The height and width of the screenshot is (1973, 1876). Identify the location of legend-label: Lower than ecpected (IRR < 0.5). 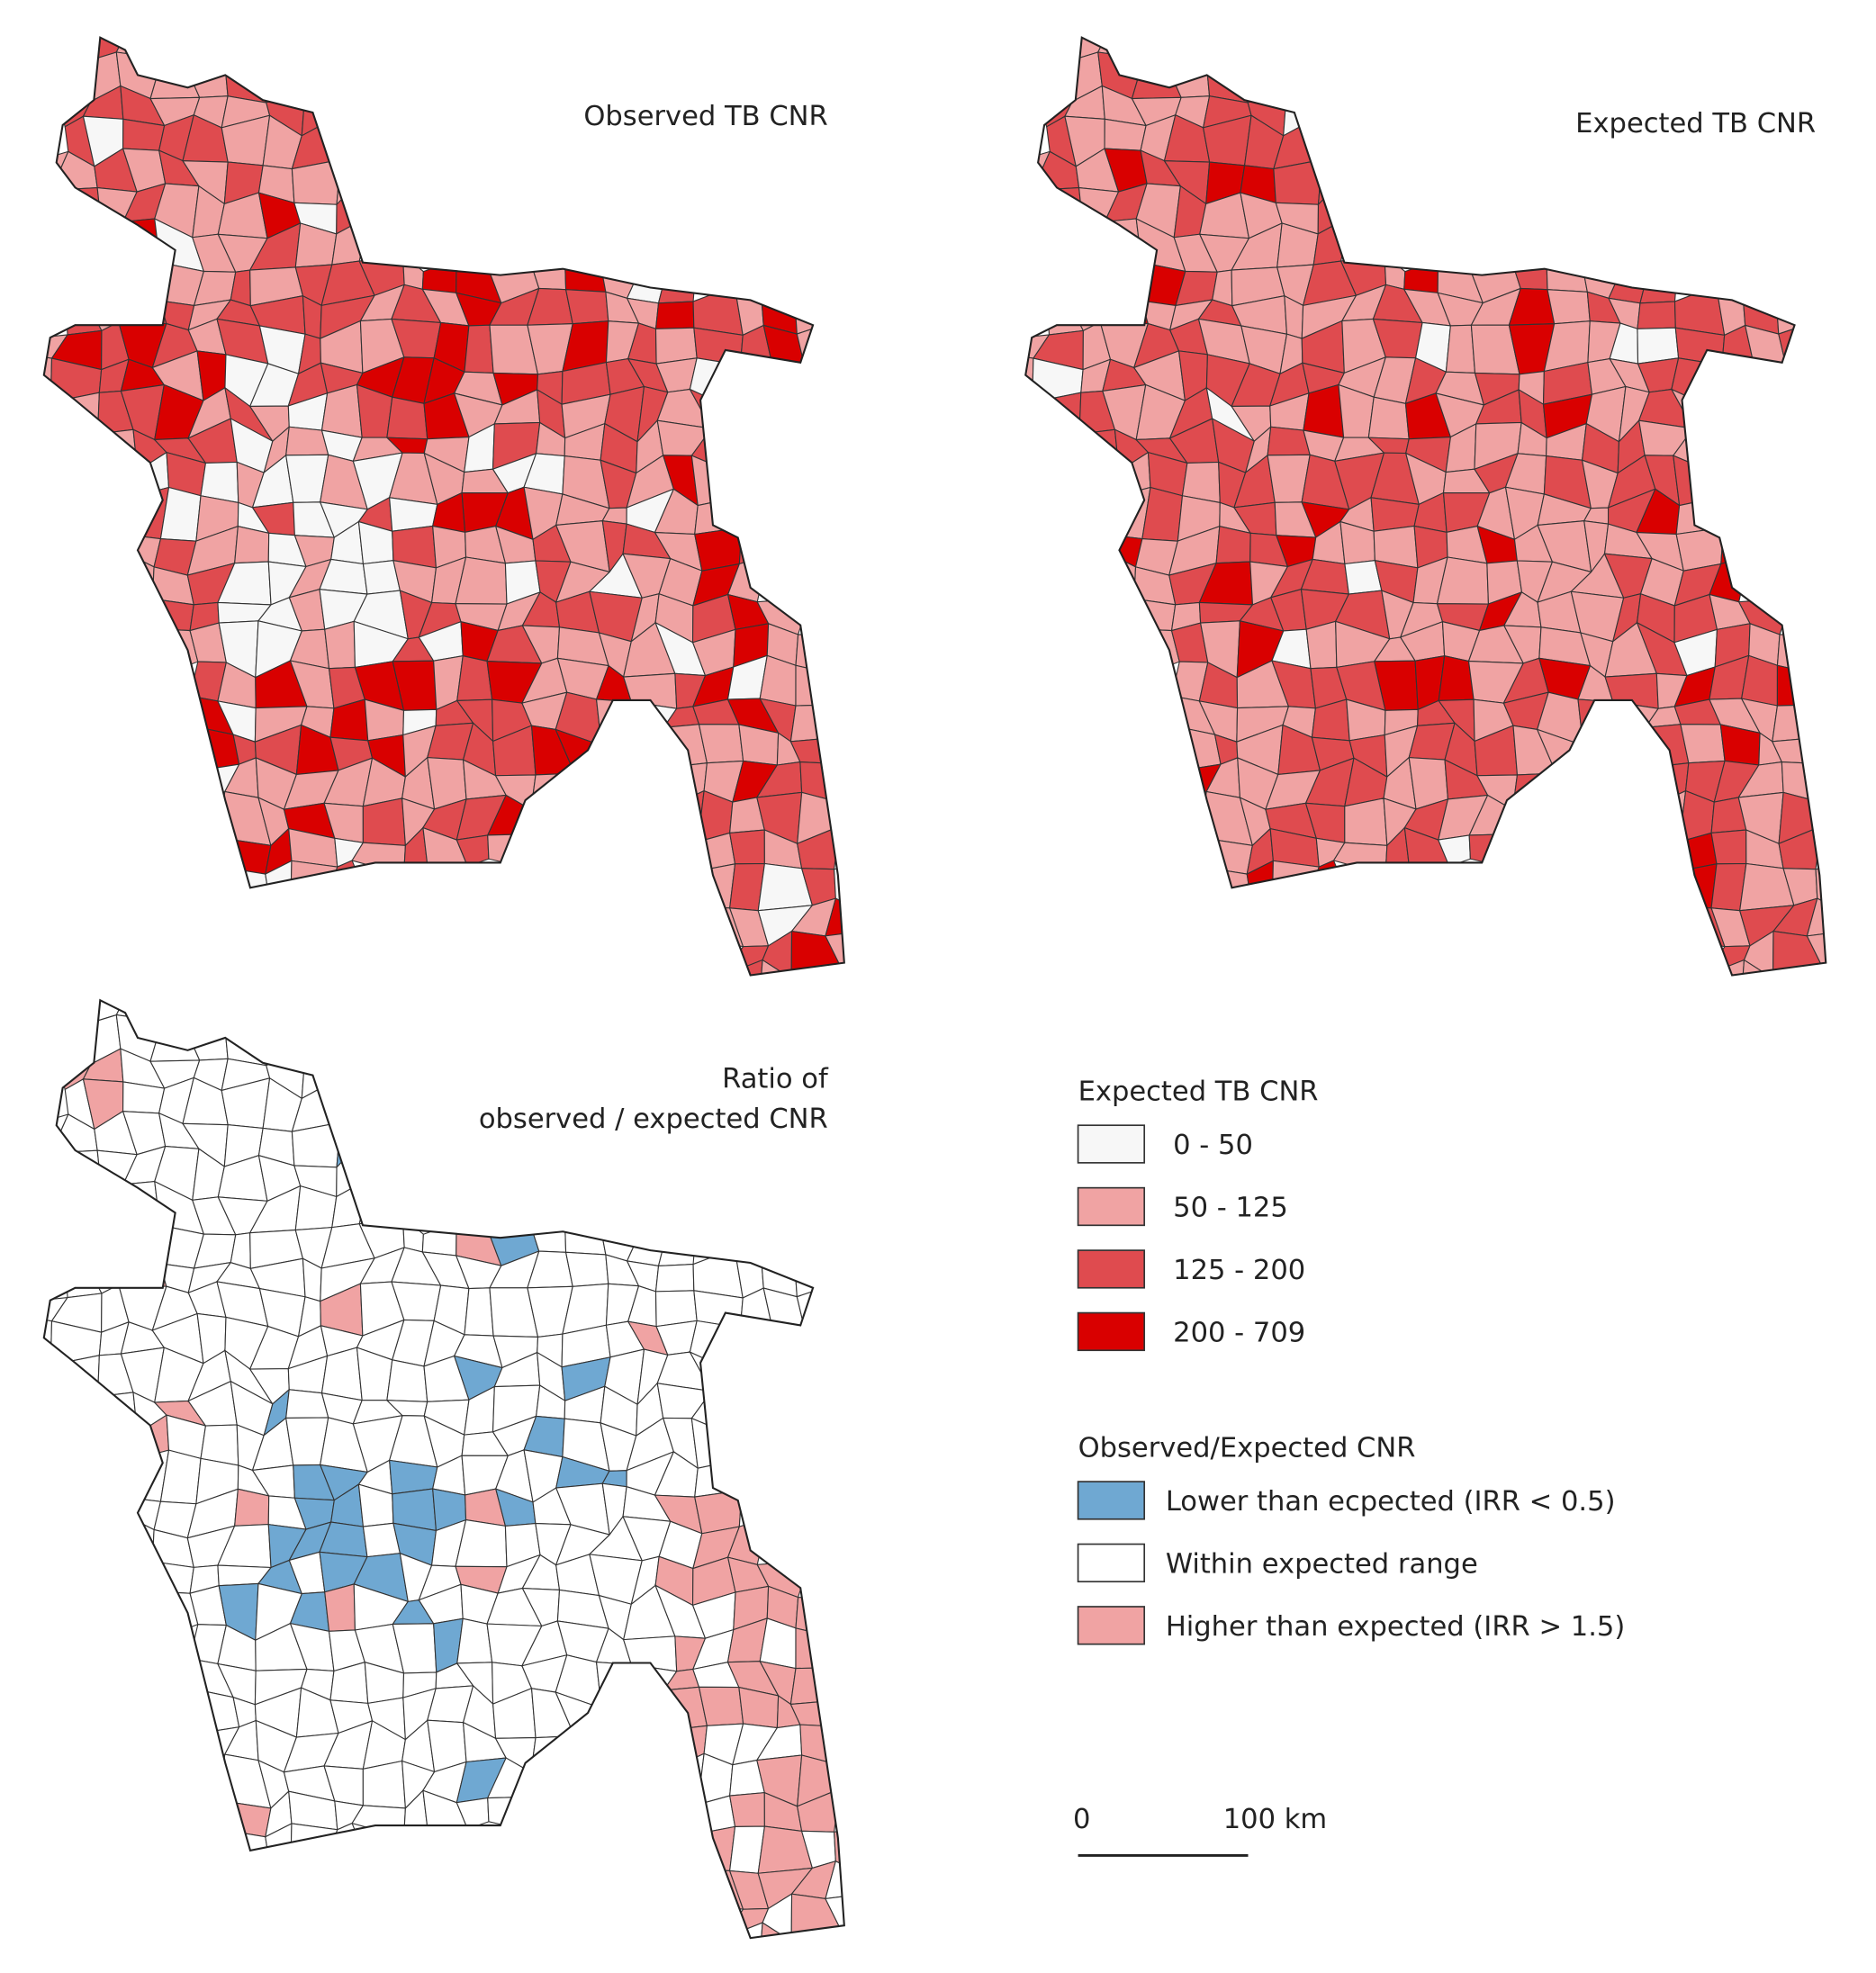
(1391, 1502).